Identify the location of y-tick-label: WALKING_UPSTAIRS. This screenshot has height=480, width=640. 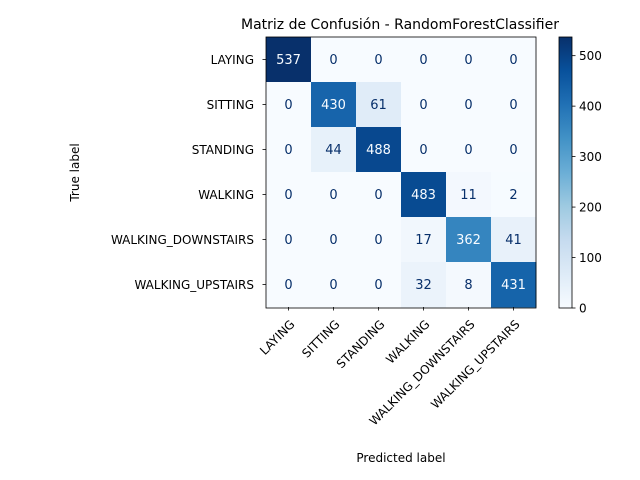
(194, 285).